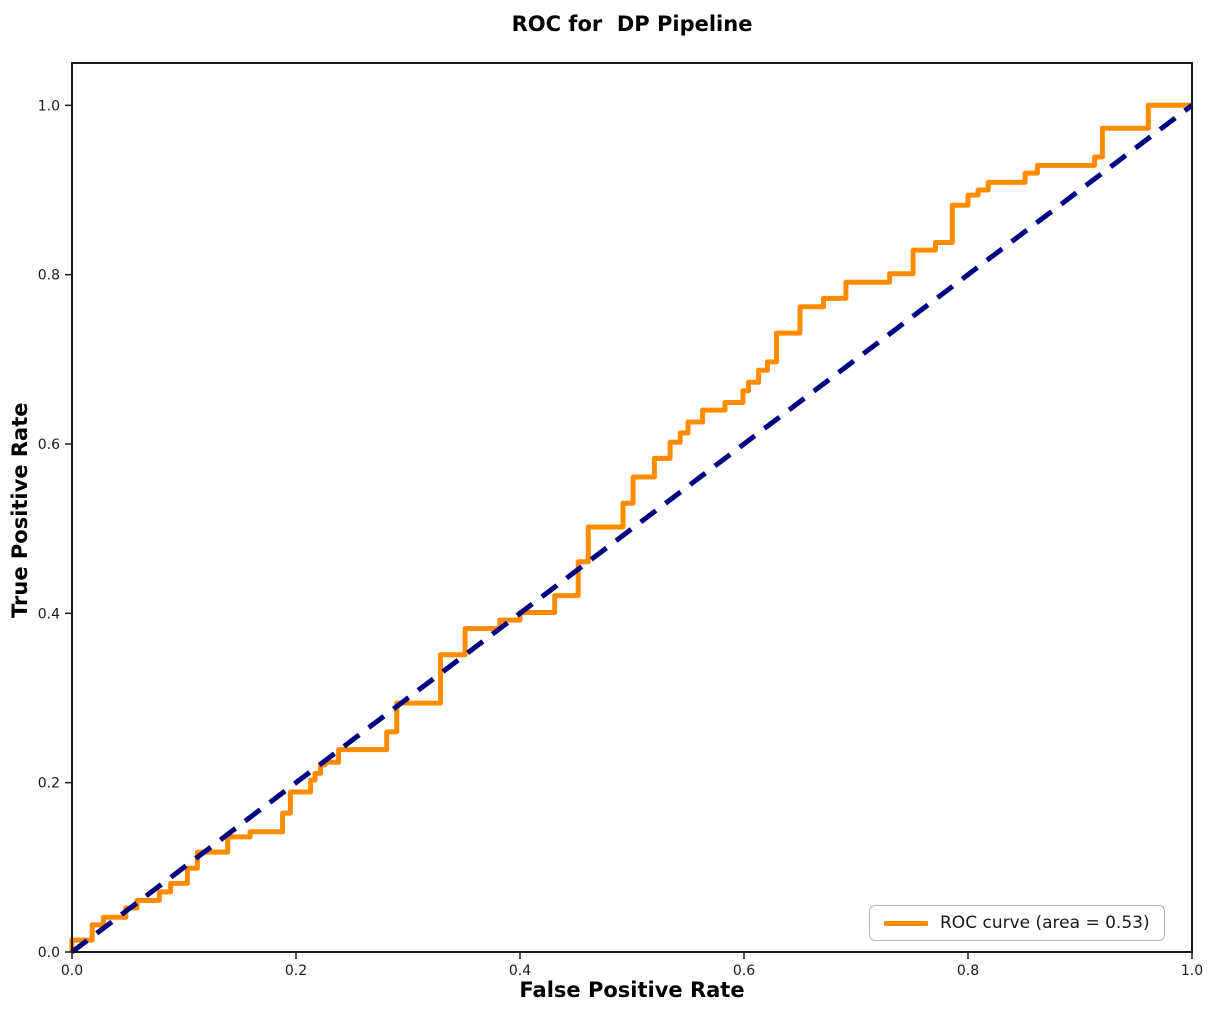 This screenshot has width=1221, height=1017. Describe the element at coordinates (906, 923) in the screenshot. I see `roc-curve-legend-swatch` at that location.